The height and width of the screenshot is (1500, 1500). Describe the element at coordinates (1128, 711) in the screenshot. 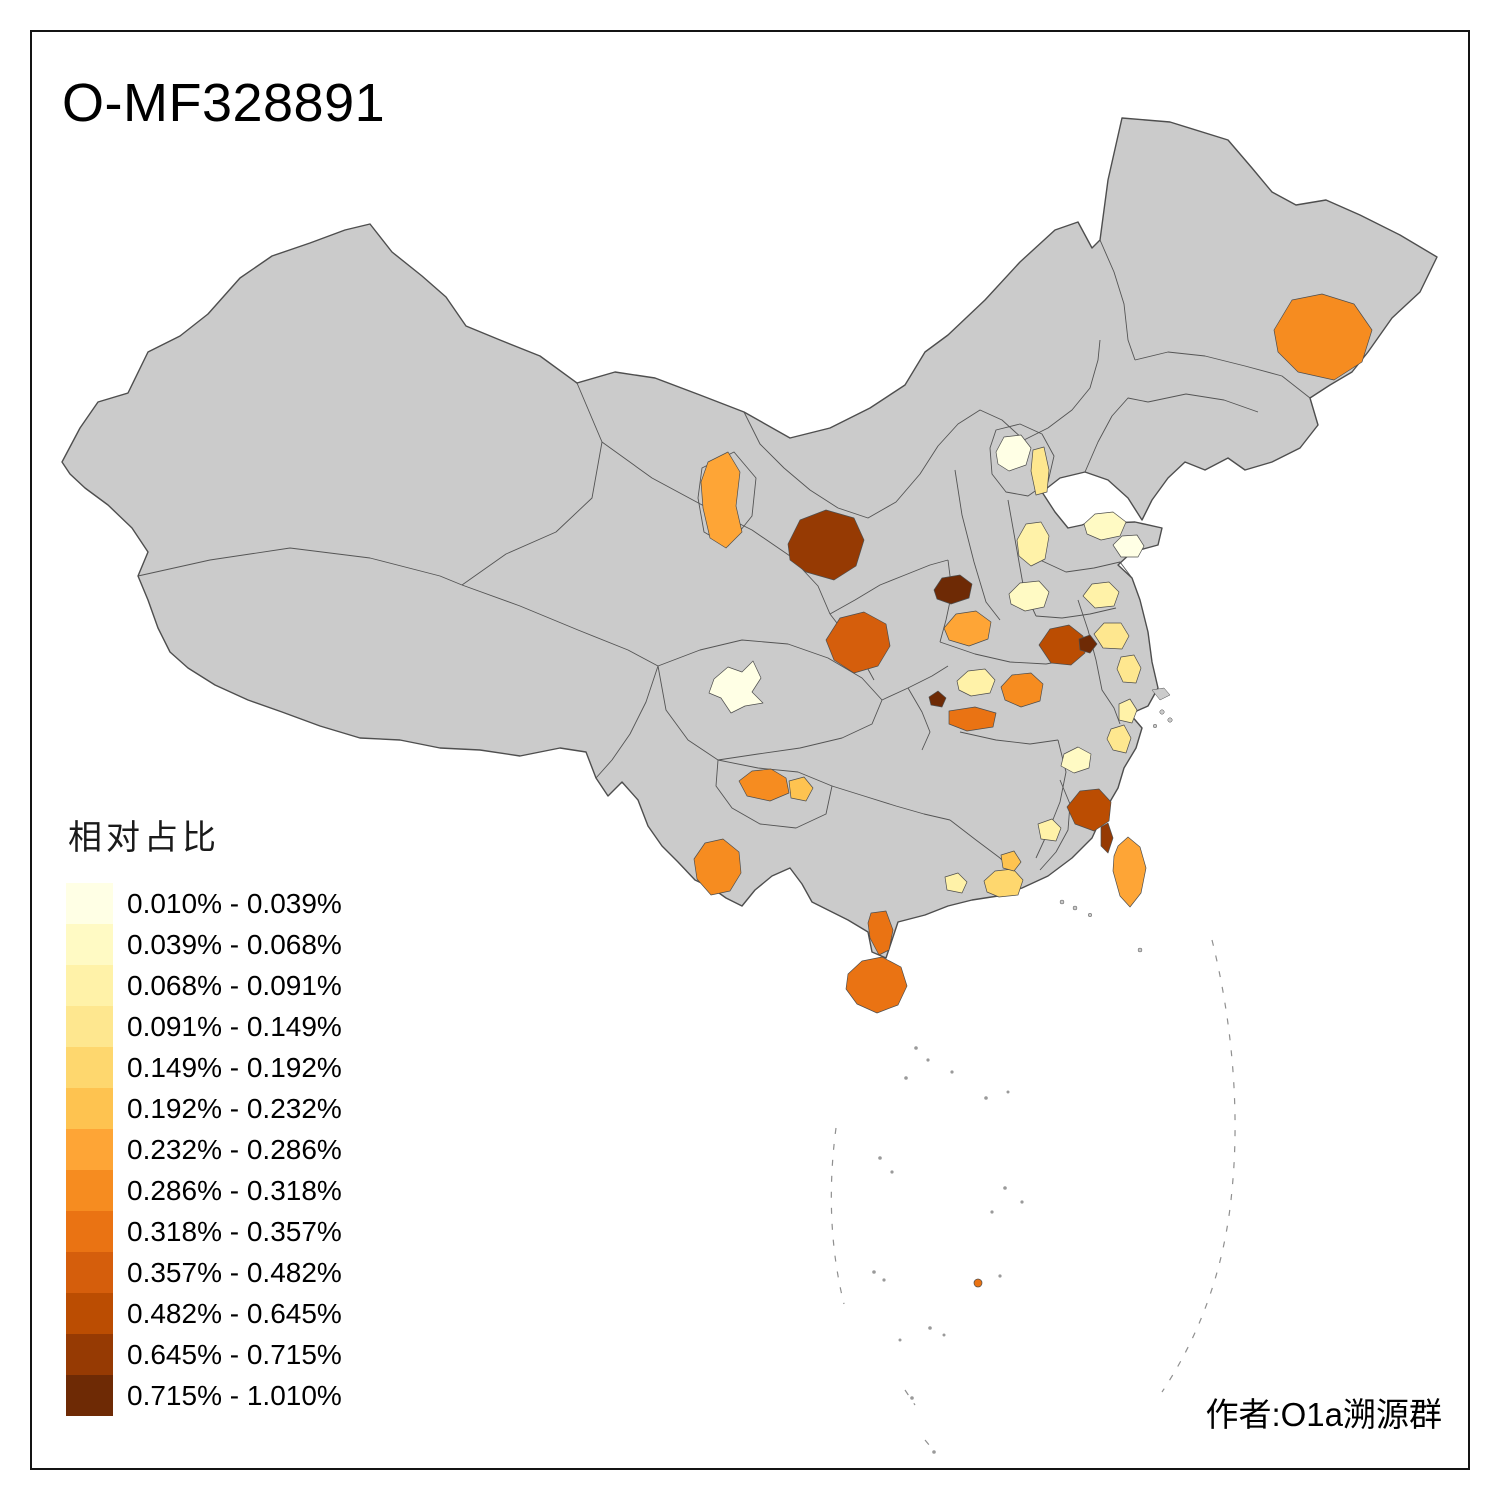

I see `region-zhejiang-north` at that location.